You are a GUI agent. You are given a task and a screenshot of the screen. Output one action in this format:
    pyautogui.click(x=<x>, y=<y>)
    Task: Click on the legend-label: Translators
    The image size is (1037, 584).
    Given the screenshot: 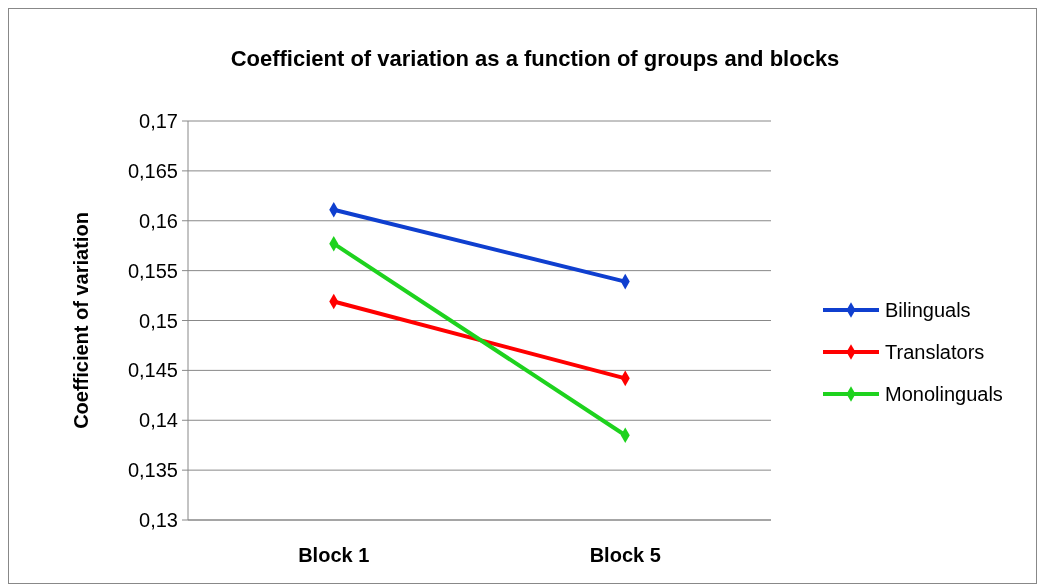 What is the action you would take?
    pyautogui.click(x=935, y=352)
    